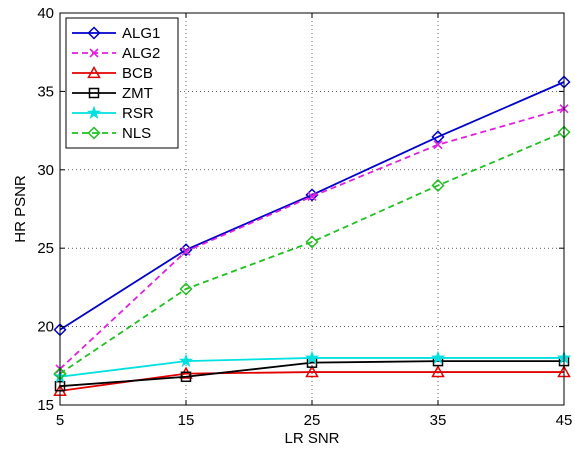  I want to click on legend-label: ALG1, so click(141, 33).